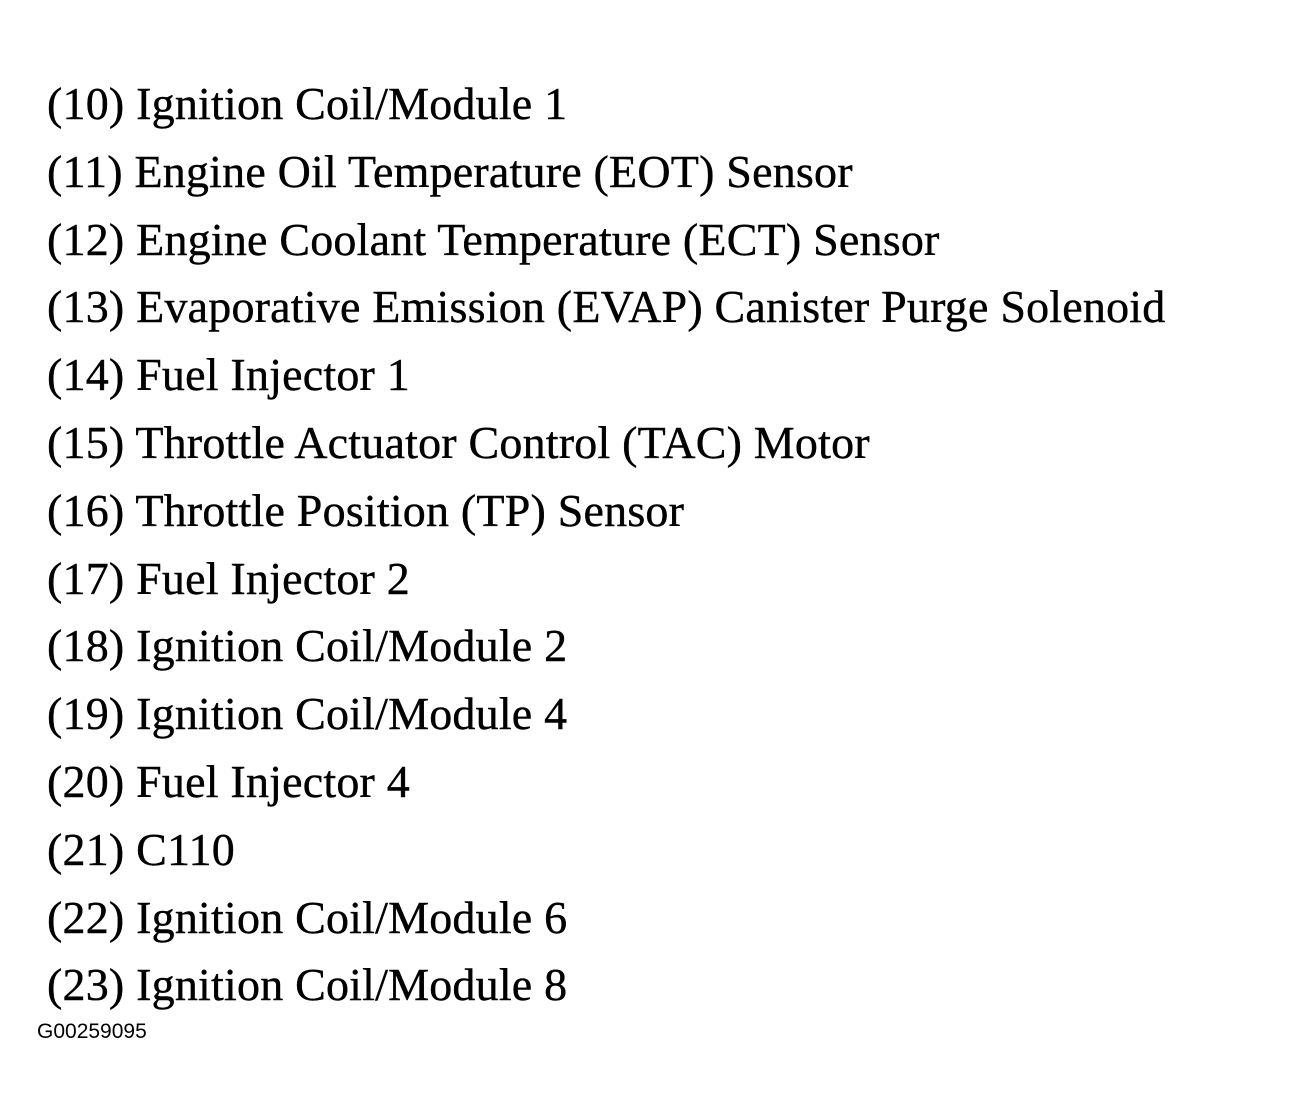 The height and width of the screenshot is (1118, 1301). Describe the element at coordinates (410, 510) in the screenshot. I see `legend-label: Throttle Position (TP) Sensor` at that location.